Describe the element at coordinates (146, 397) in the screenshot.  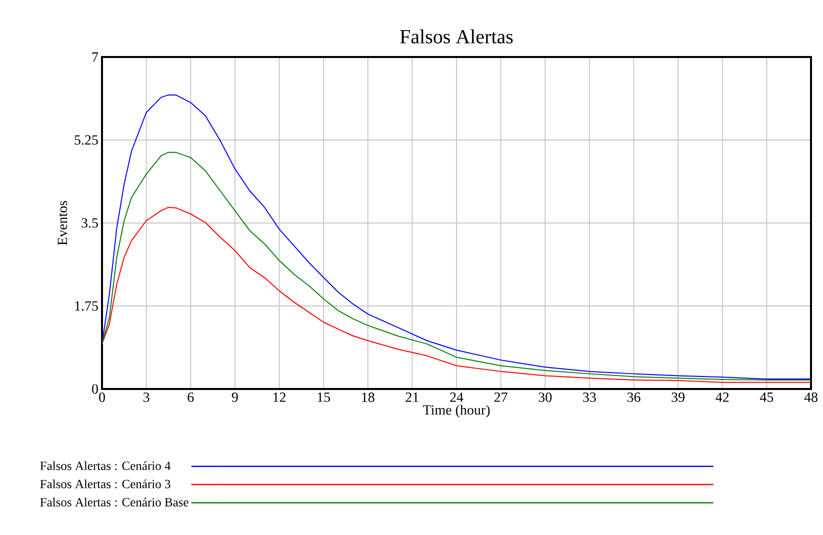
I see `x-tick-label: 3` at that location.